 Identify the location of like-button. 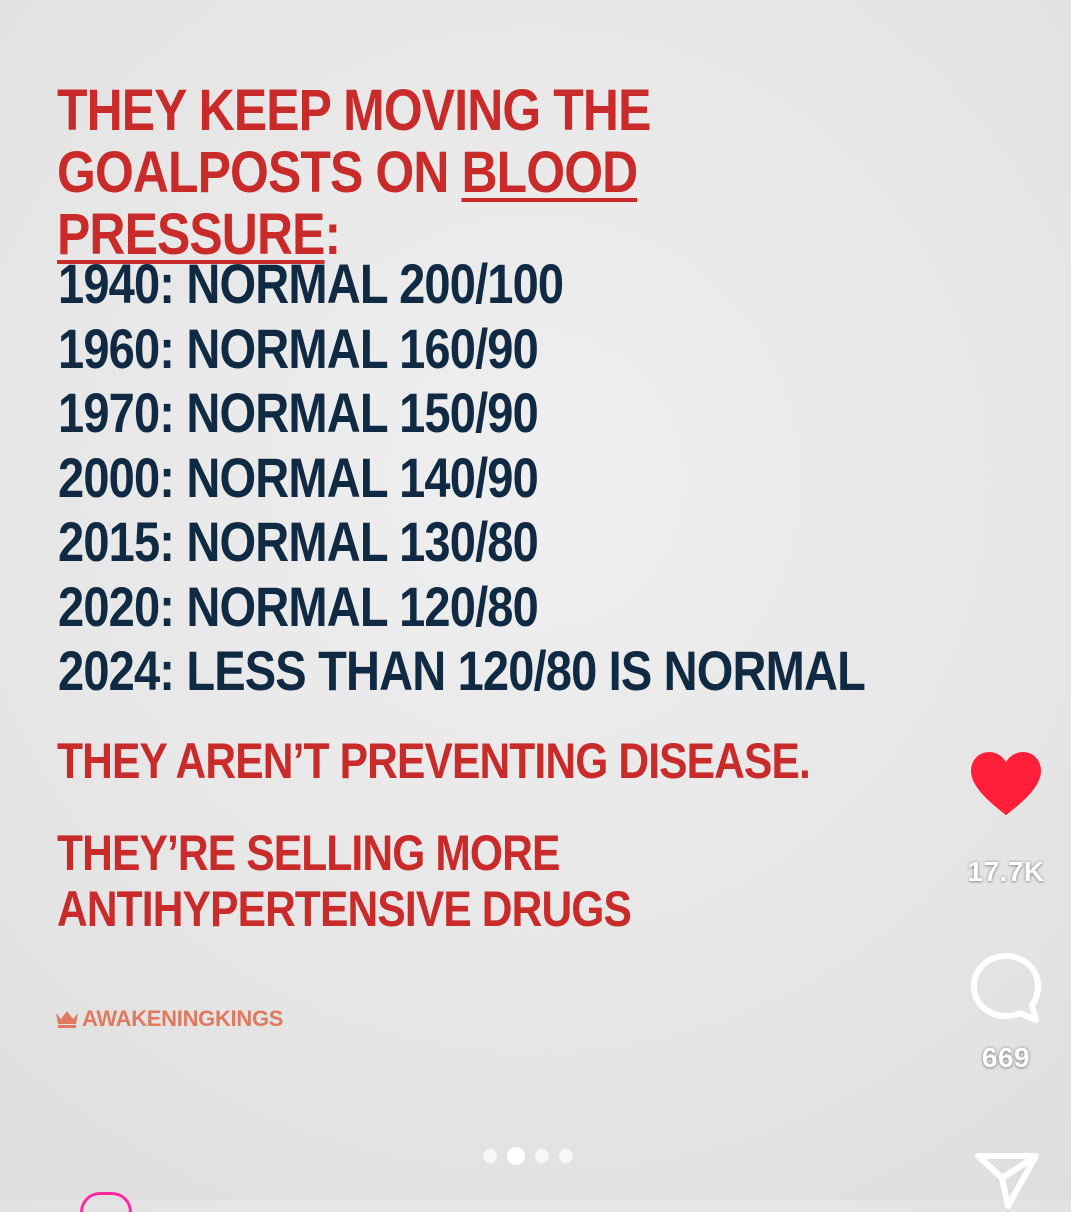
(1006, 784).